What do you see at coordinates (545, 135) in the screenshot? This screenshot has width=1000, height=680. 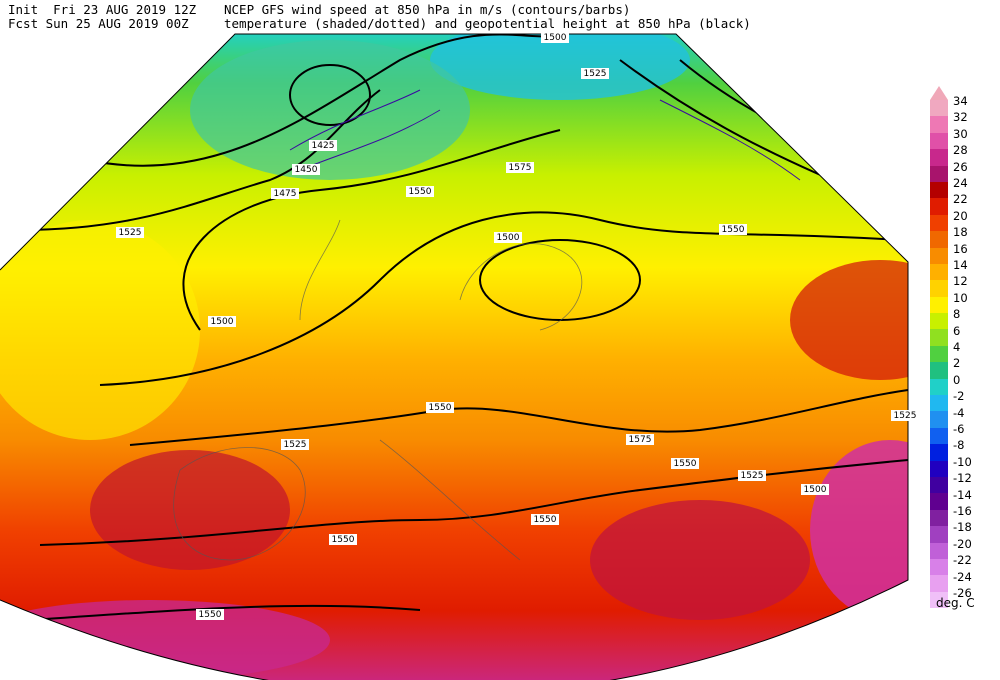 I see `wind-speed-contours` at bounding box center [545, 135].